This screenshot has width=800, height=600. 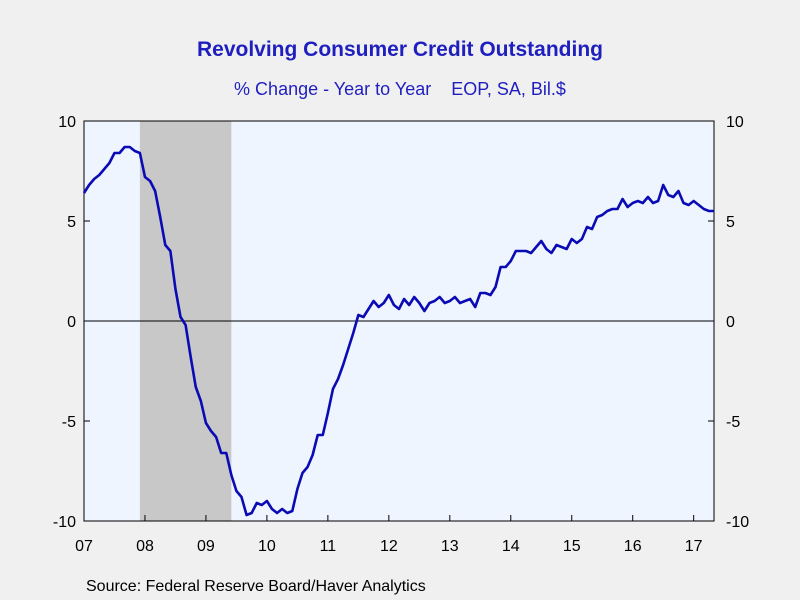 I want to click on x-tick-label: 17, so click(x=694, y=546).